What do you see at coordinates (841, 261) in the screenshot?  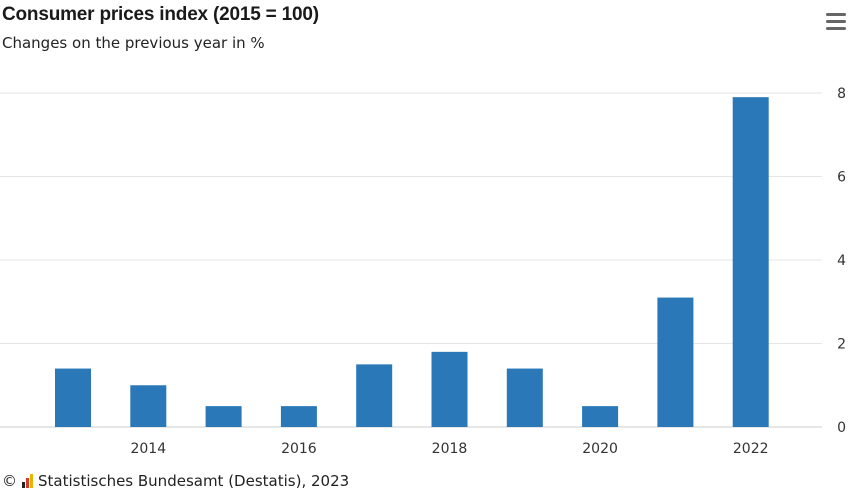 I see `y-tick-label: 4` at bounding box center [841, 261].